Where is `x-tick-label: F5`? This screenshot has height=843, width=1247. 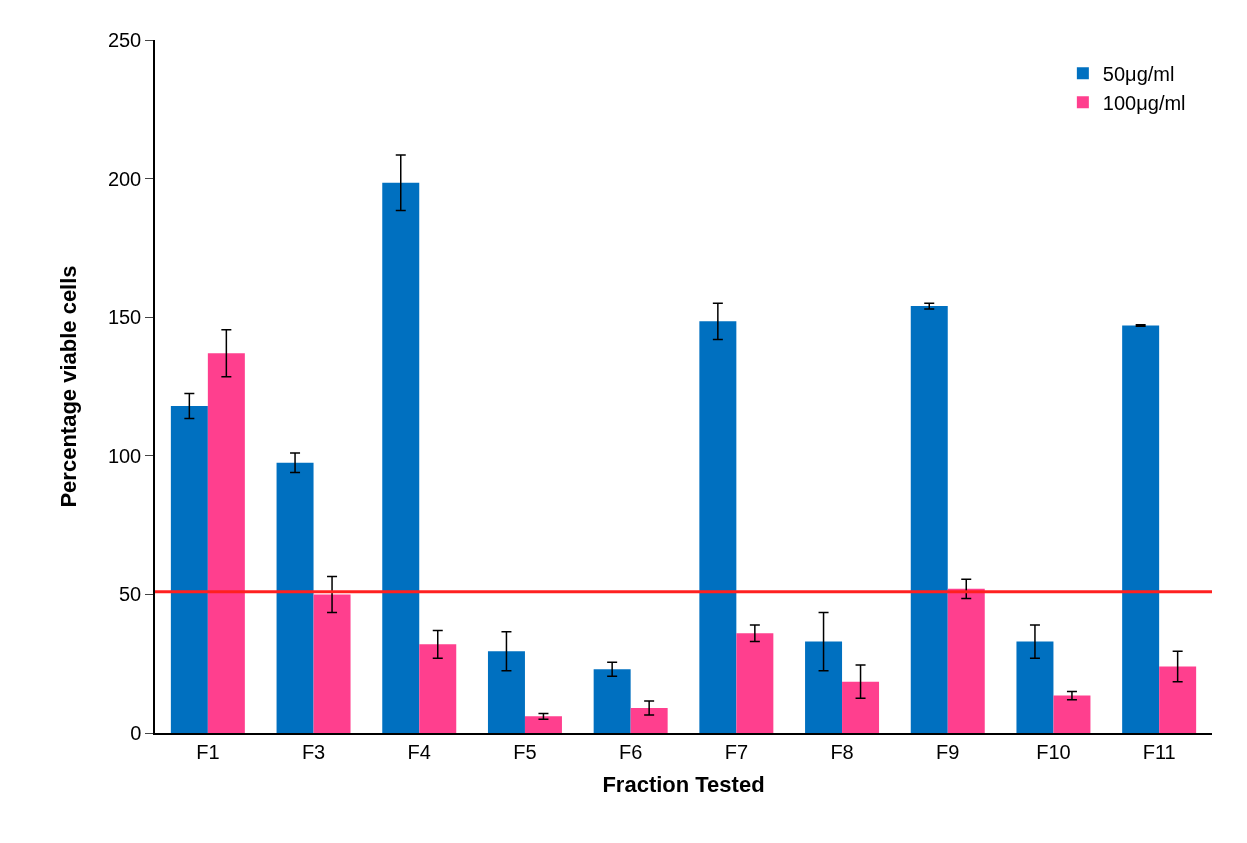
x-tick-label: F5 is located at coordinates (525, 751).